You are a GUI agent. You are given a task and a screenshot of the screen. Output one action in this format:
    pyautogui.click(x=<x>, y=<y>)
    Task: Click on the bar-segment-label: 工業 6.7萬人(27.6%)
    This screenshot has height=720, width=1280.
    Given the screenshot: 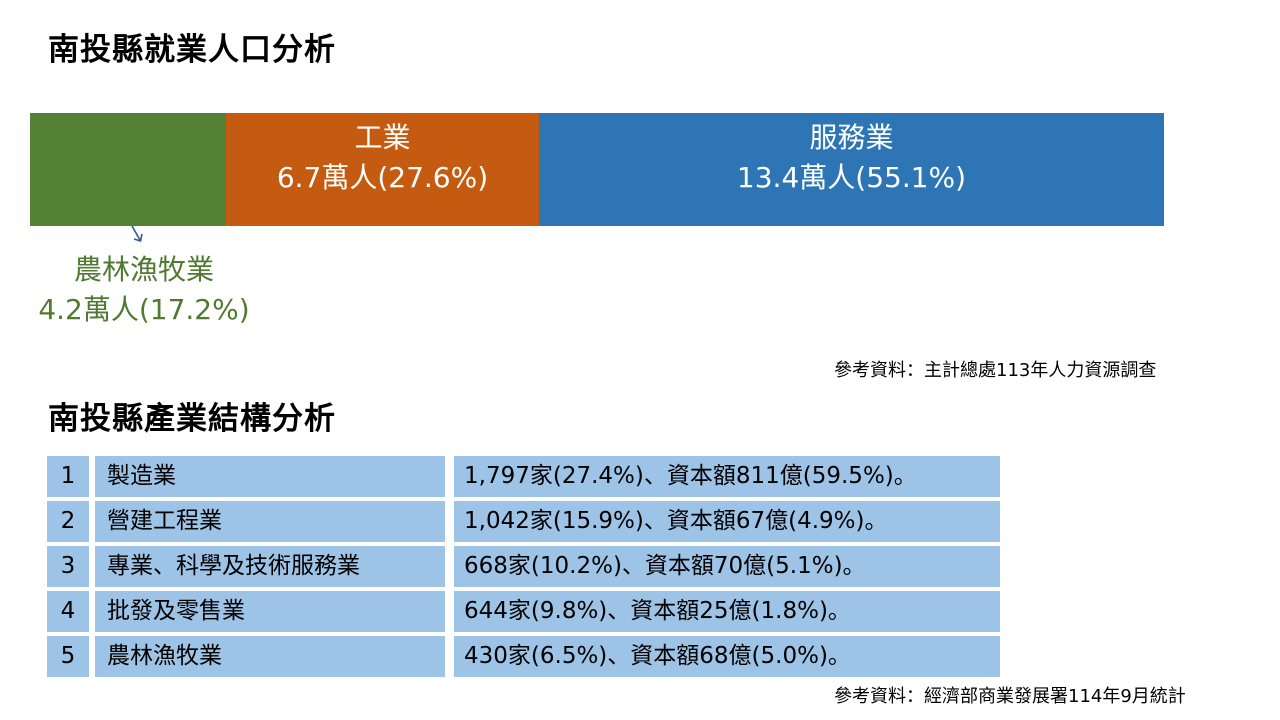 What is the action you would take?
    pyautogui.click(x=382, y=158)
    